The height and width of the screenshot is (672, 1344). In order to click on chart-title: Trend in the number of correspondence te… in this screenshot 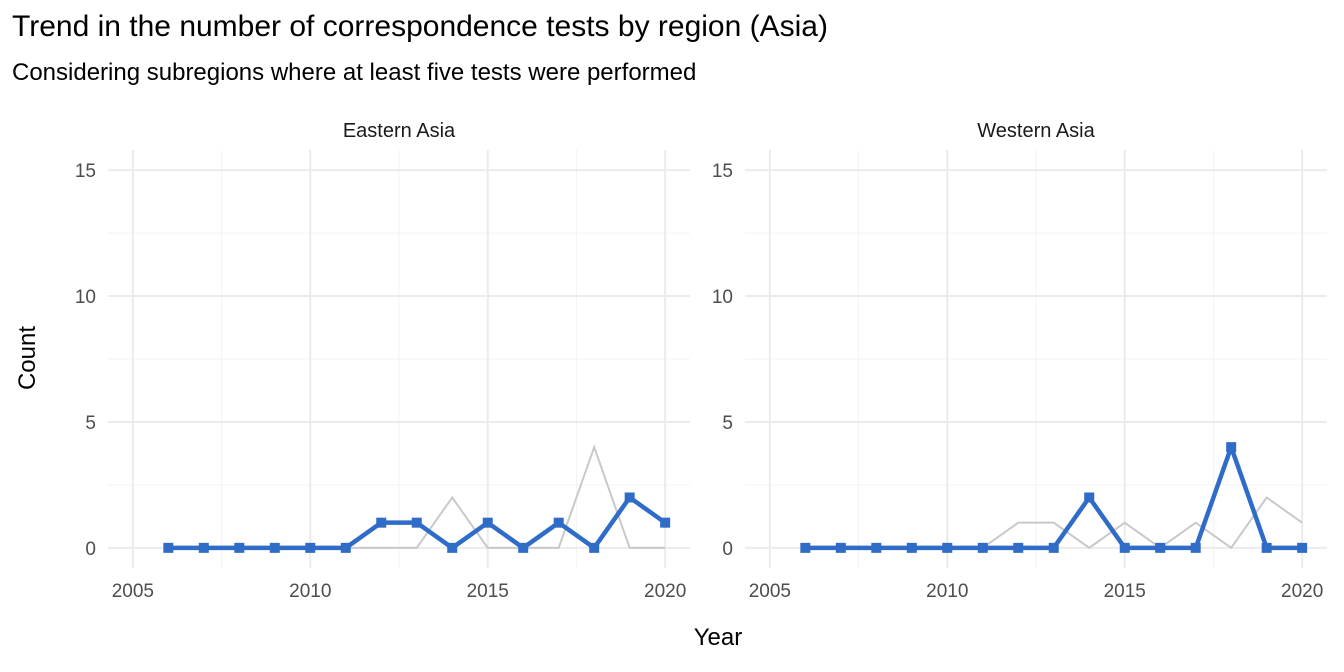, I will do `click(420, 26)`.